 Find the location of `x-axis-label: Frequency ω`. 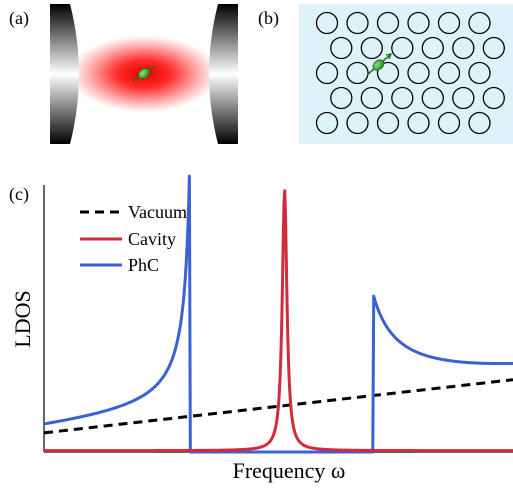

x-axis-label: Frequency ω is located at coordinates (289, 470).